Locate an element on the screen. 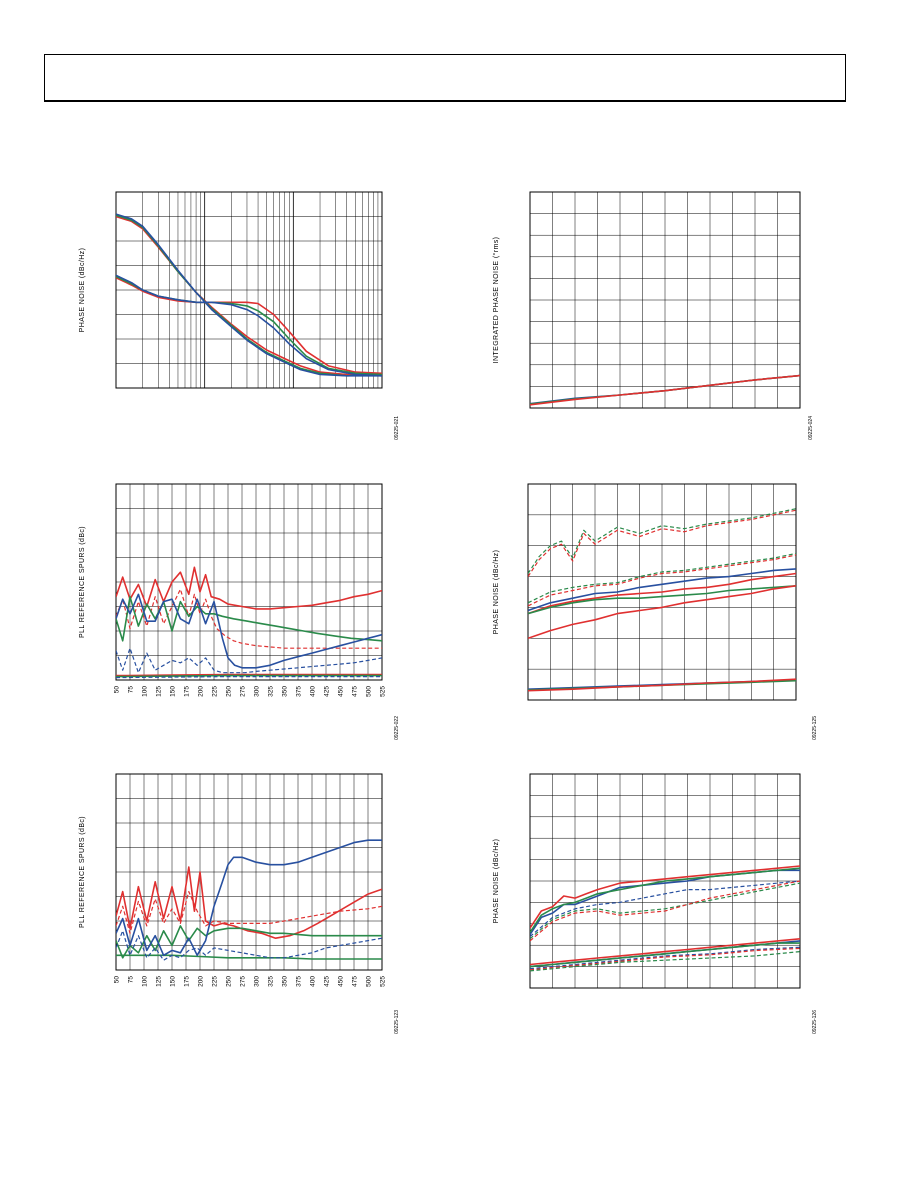  x-tick-label: 325 is located at coordinates (271, 691).